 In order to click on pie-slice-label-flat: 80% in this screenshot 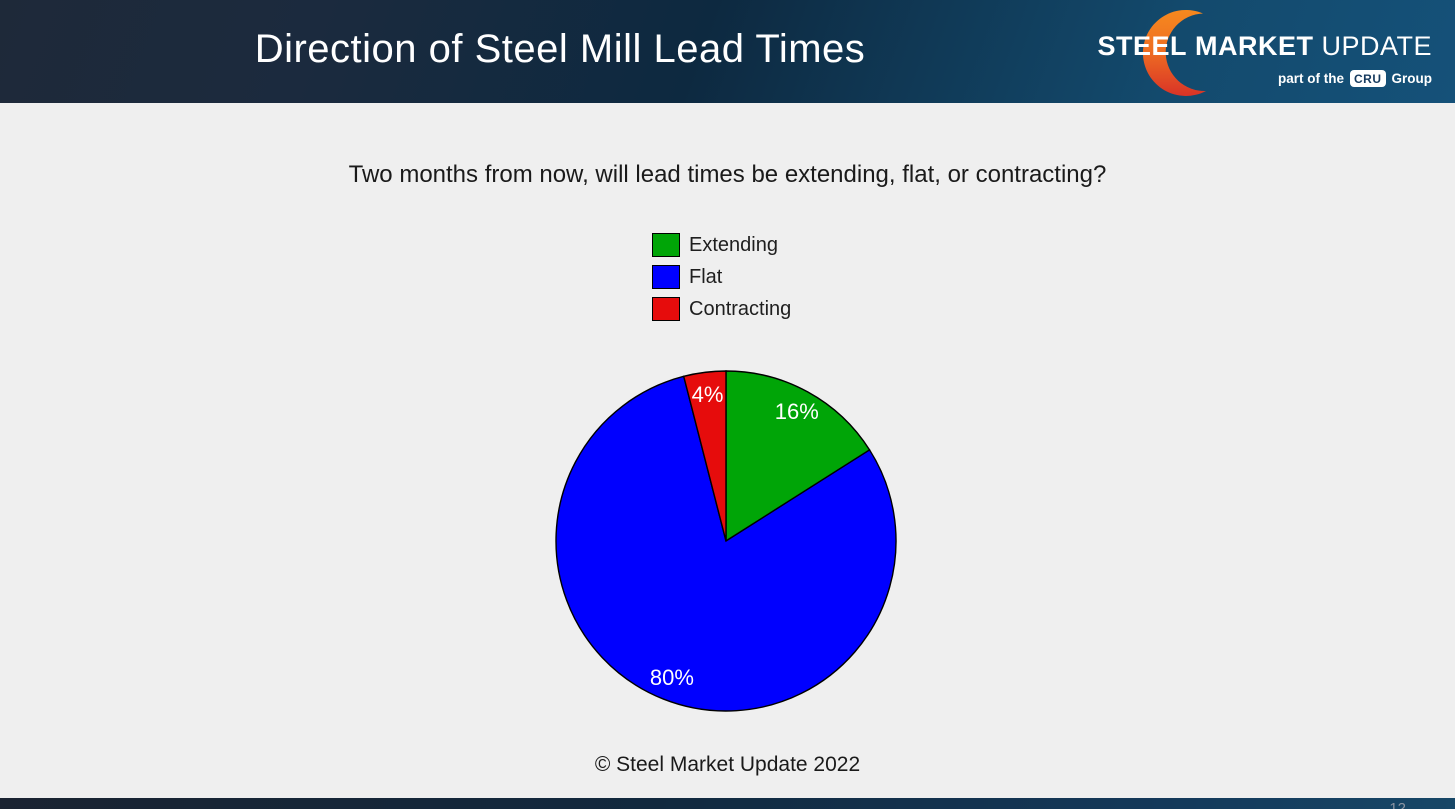, I will do `click(671, 677)`.